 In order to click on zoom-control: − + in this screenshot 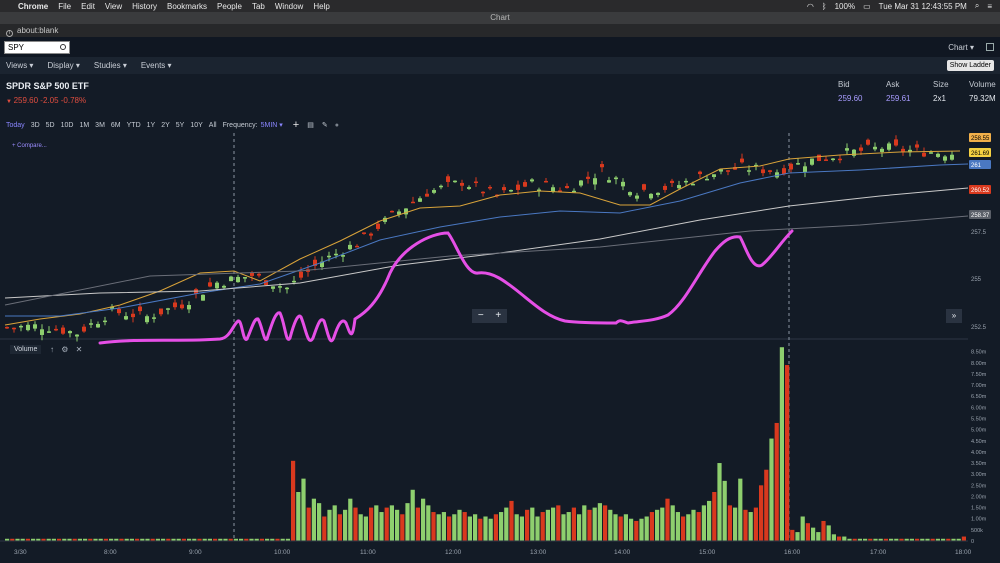, I will do `click(489, 316)`.